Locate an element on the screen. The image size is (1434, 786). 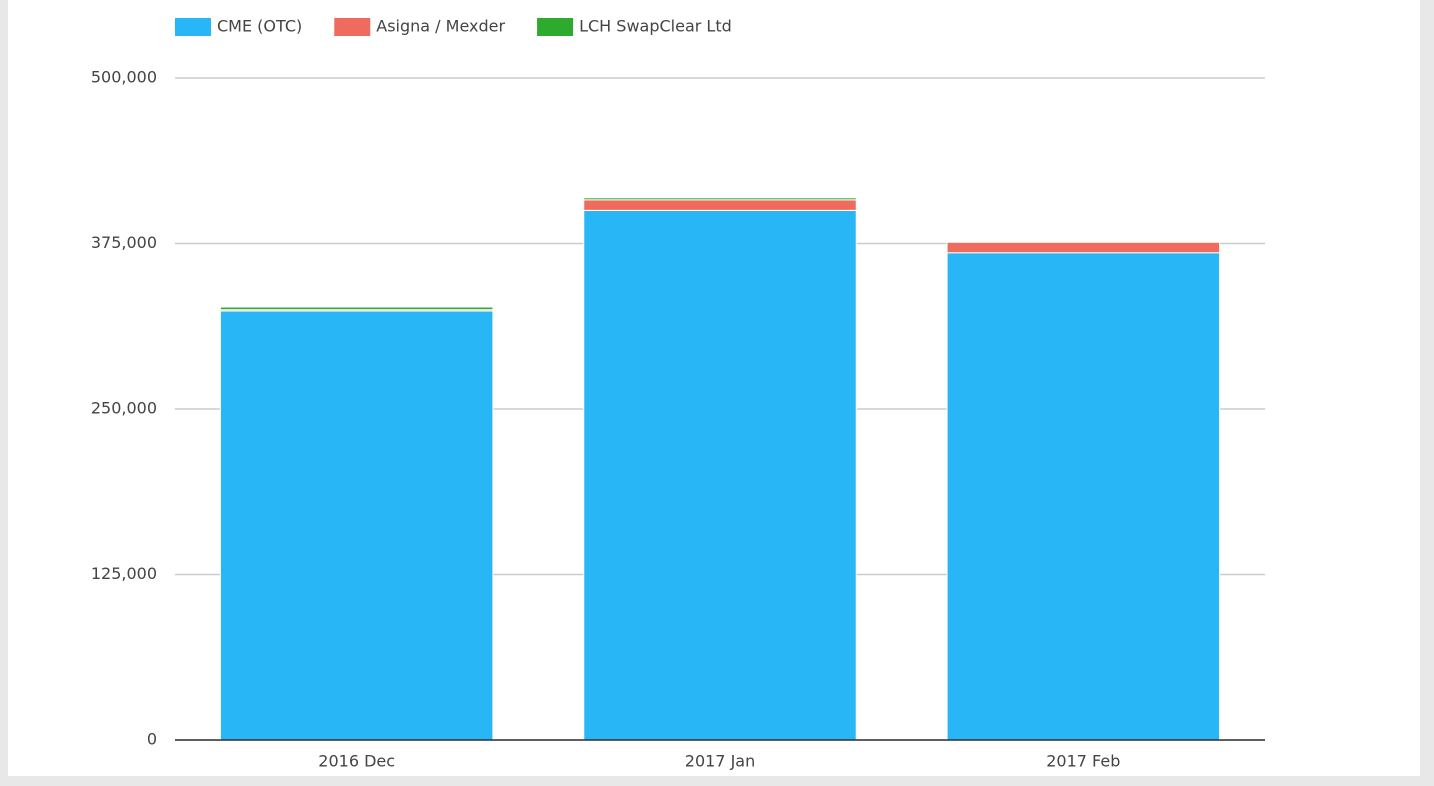
y-tick-label: 125,000 is located at coordinates (124, 573).